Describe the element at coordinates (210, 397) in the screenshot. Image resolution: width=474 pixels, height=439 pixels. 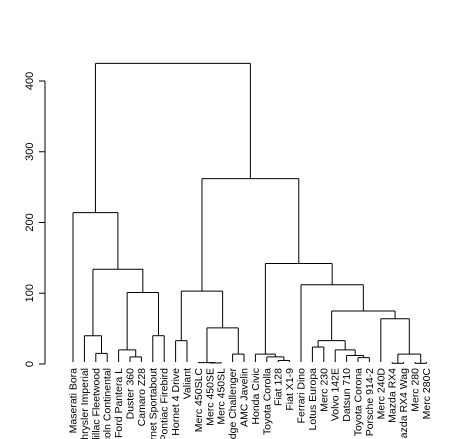
I see `leaf-label: Merc 450SE` at that location.